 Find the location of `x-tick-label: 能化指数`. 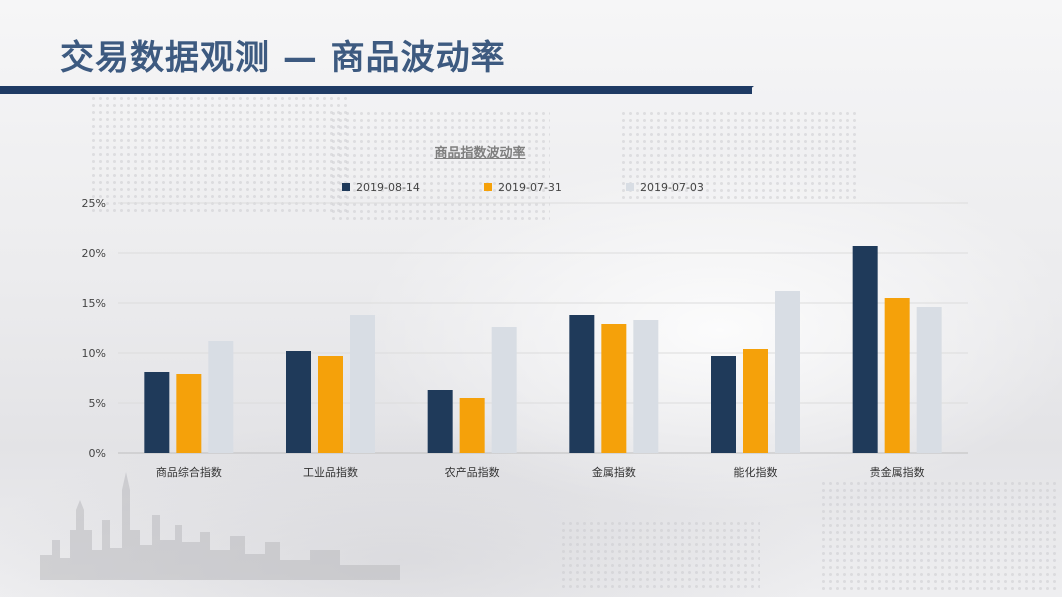

x-tick-label: 能化指数 is located at coordinates (756, 472).